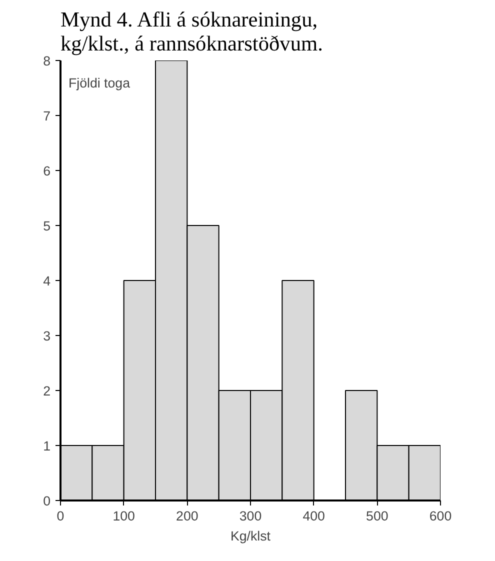  Describe the element at coordinates (47, 391) in the screenshot. I see `y-tick-label: 2` at that location.